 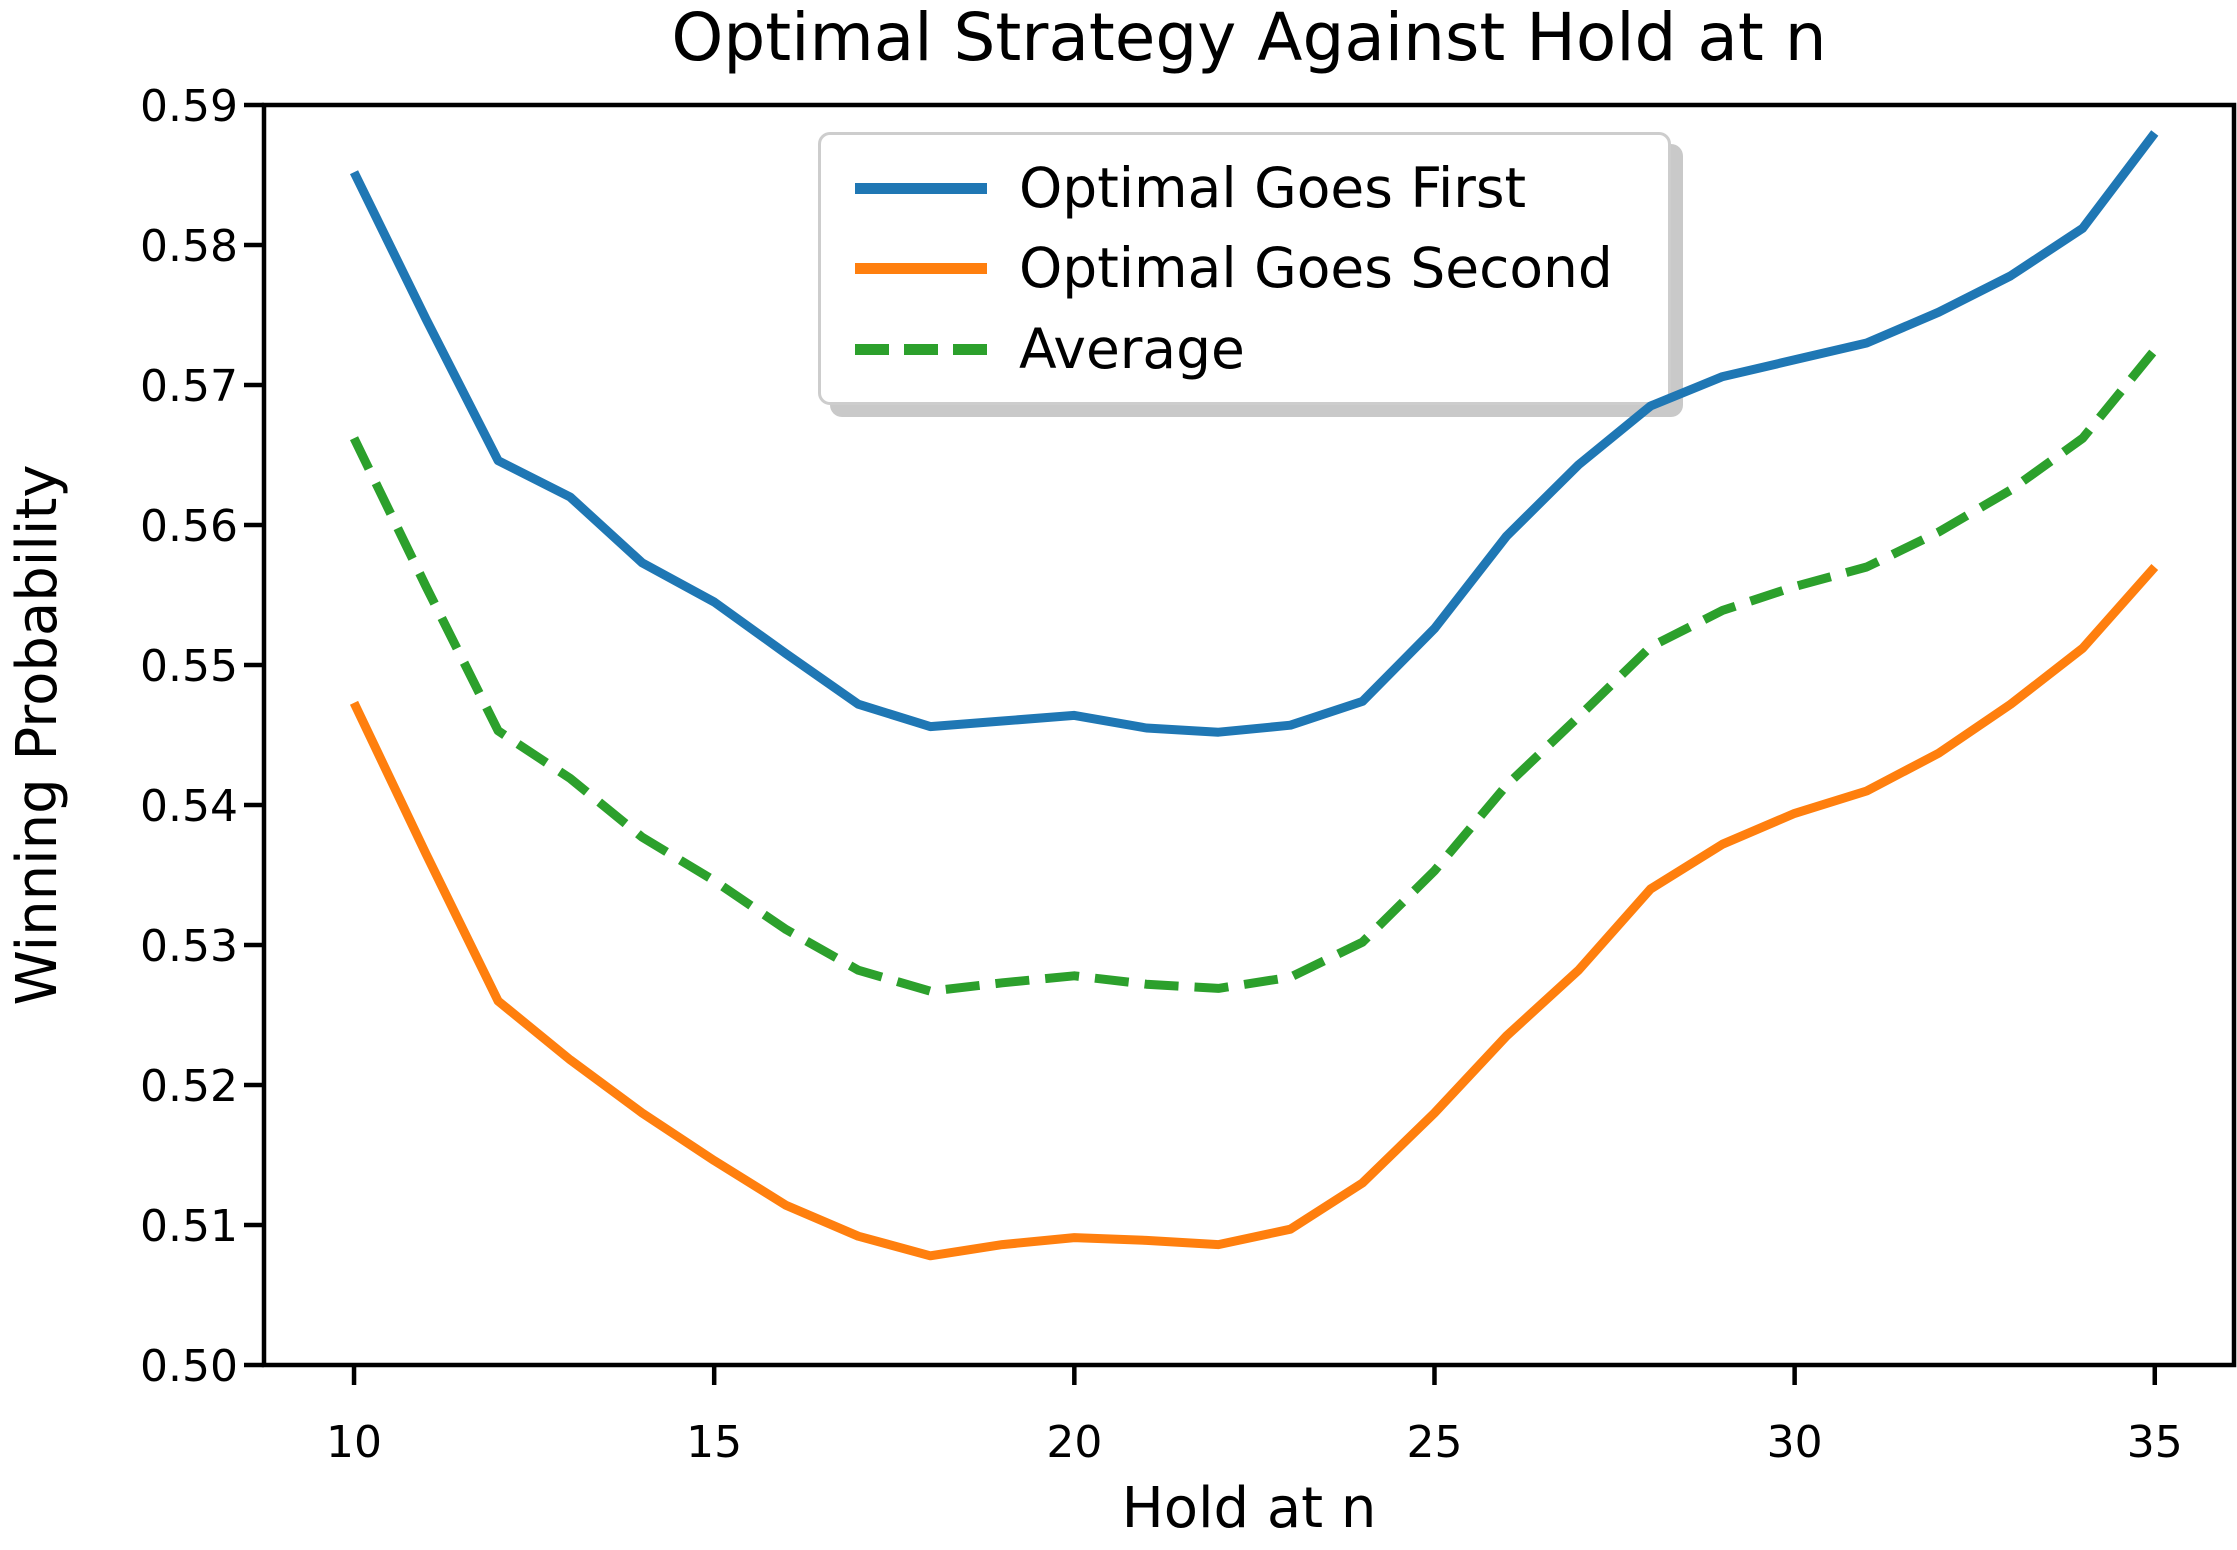 I want to click on y-tick-label: 0.53, so click(x=189, y=946).